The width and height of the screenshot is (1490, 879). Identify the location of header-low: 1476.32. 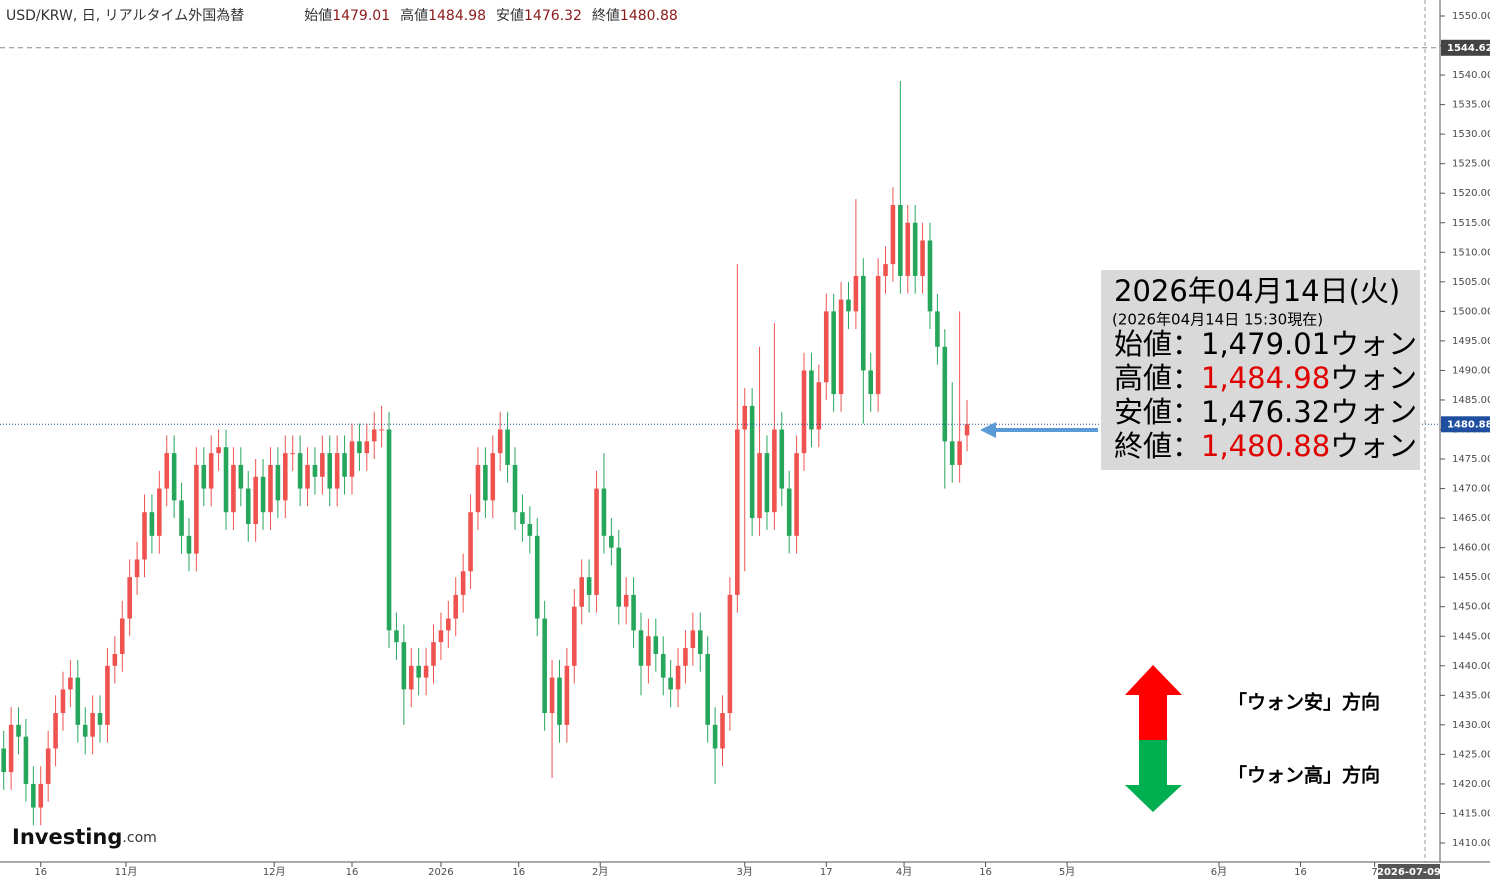
(553, 16).